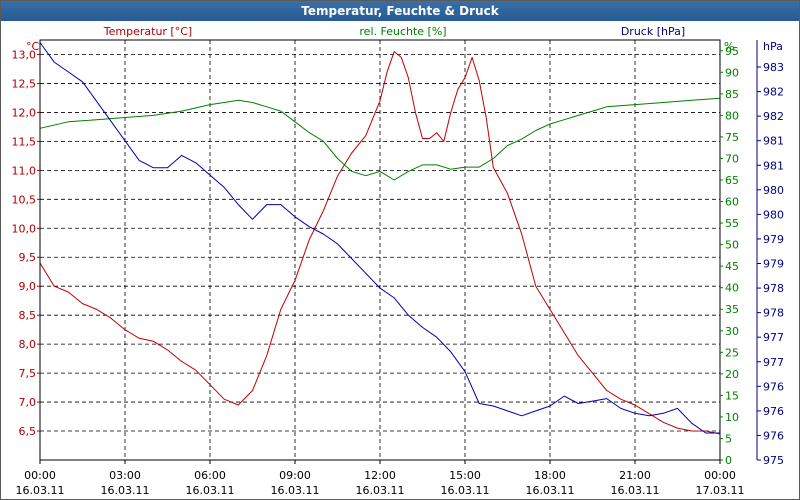 The image size is (800, 500). I want to click on date-tick-label: 17.03.11, so click(720, 490).